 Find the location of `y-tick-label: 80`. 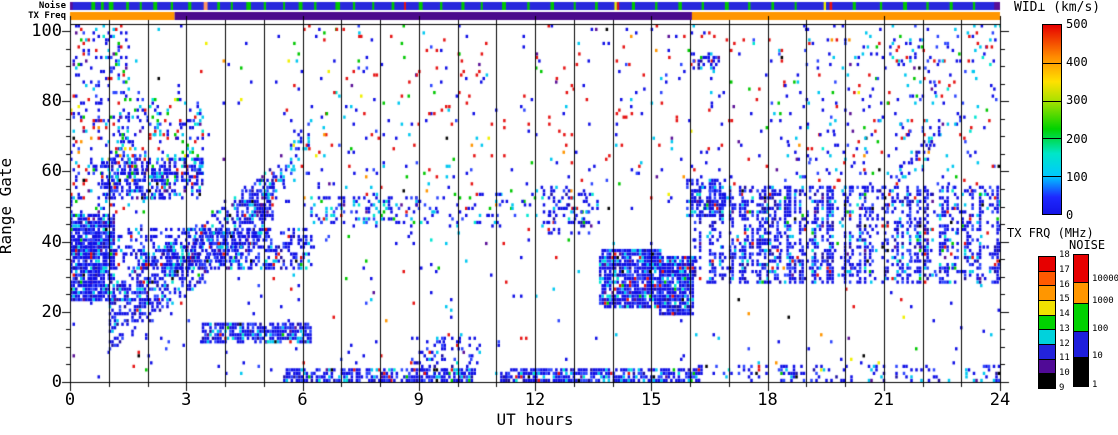

y-tick-label: 80 is located at coordinates (51, 101).